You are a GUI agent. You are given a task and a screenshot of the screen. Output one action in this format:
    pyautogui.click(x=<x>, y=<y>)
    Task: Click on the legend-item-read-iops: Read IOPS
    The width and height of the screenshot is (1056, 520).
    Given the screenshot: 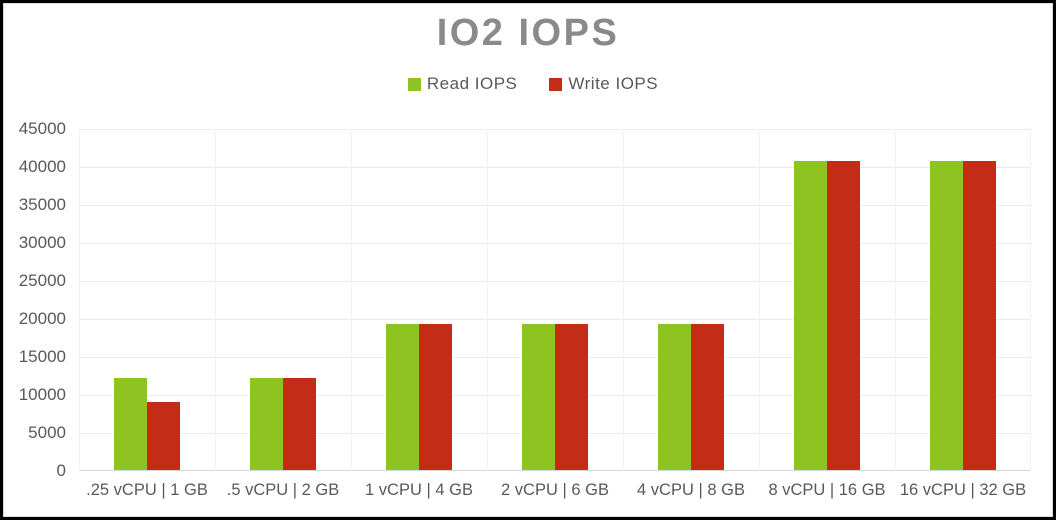 What is the action you would take?
    pyautogui.click(x=462, y=84)
    